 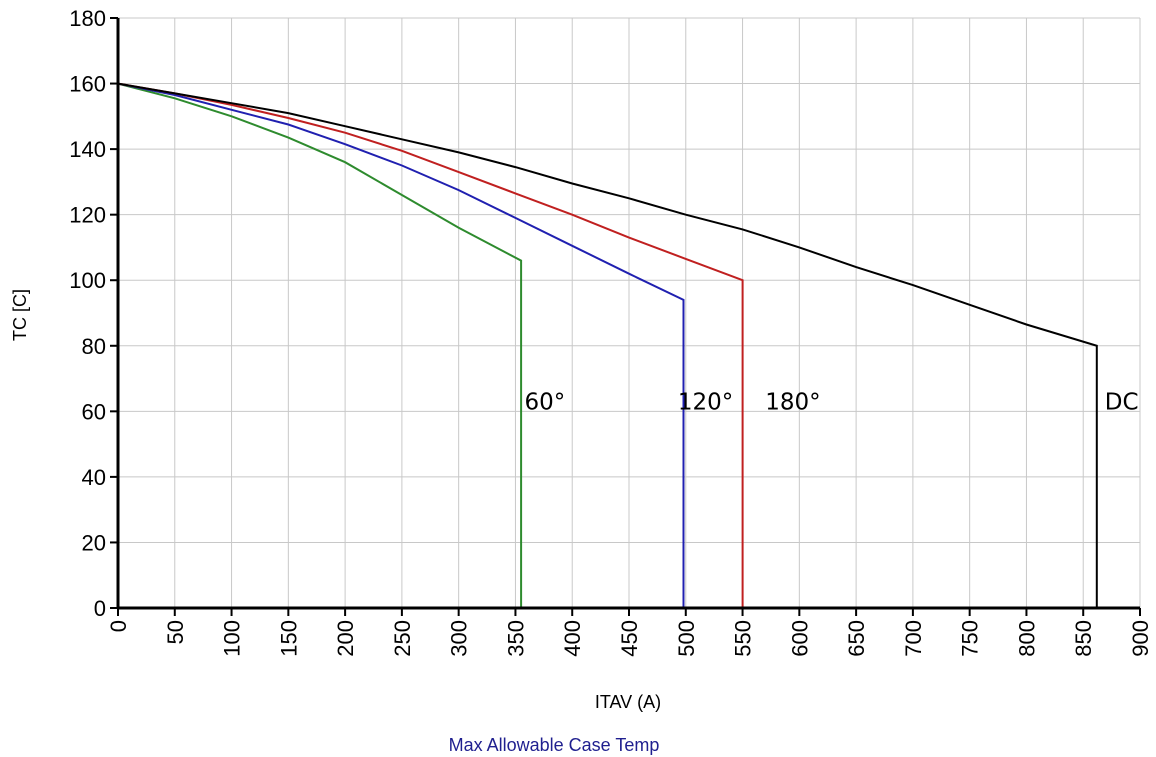 I want to click on chart-title: Max Allowable Case Temp, so click(x=554, y=745).